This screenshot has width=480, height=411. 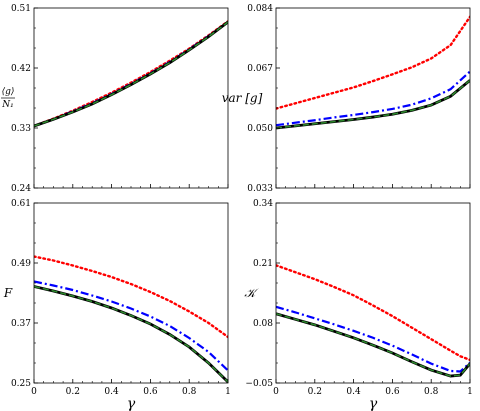 What do you see at coordinates (263, 264) in the screenshot?
I see `y-tick-label: 0.21` at bounding box center [263, 264].